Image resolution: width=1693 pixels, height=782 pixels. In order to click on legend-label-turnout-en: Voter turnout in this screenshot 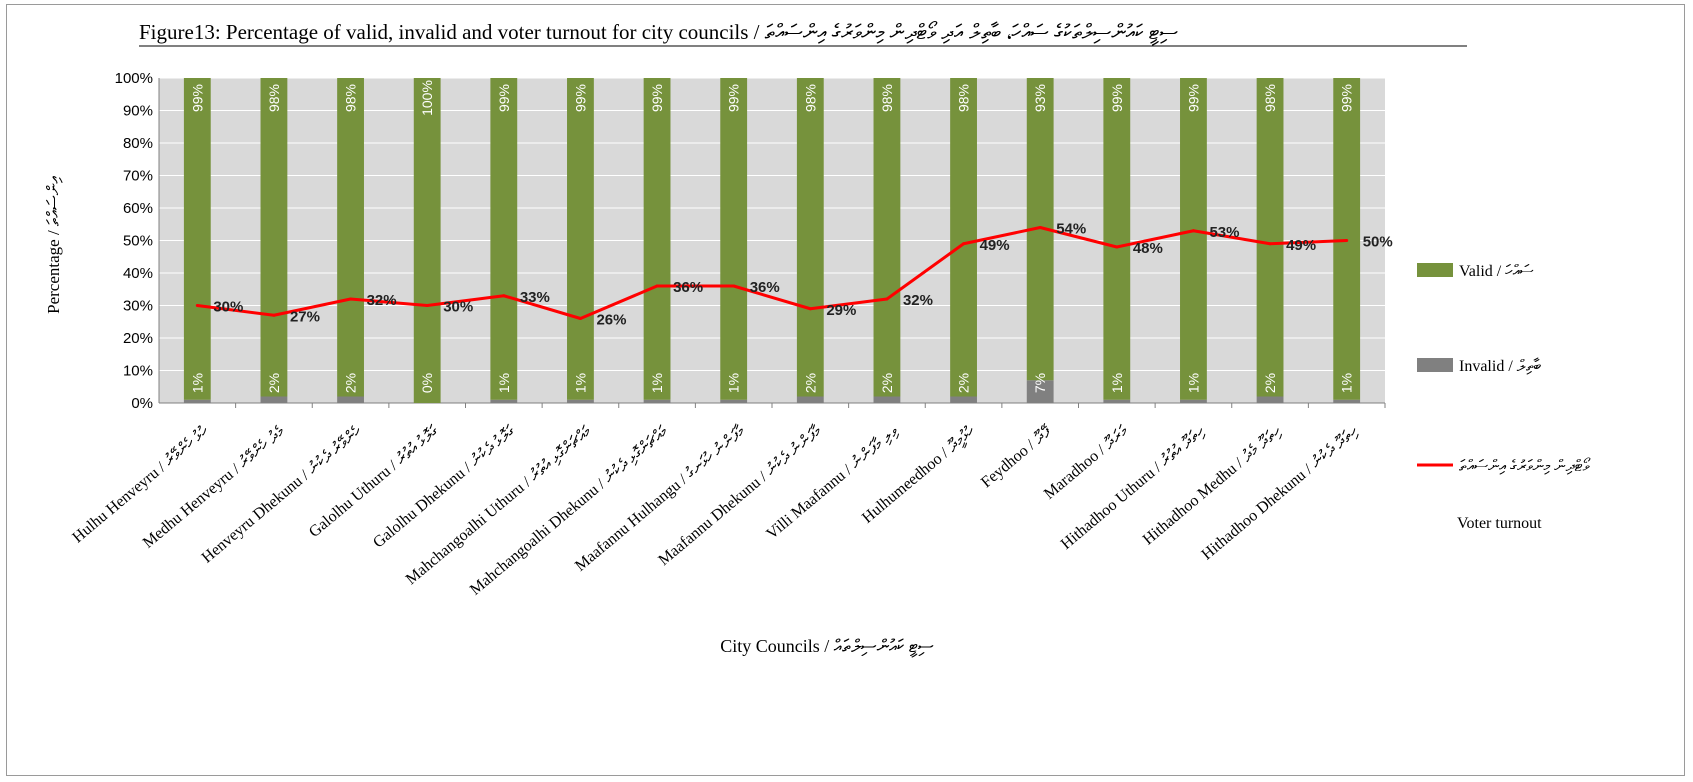, I will do `click(1499, 523)`.